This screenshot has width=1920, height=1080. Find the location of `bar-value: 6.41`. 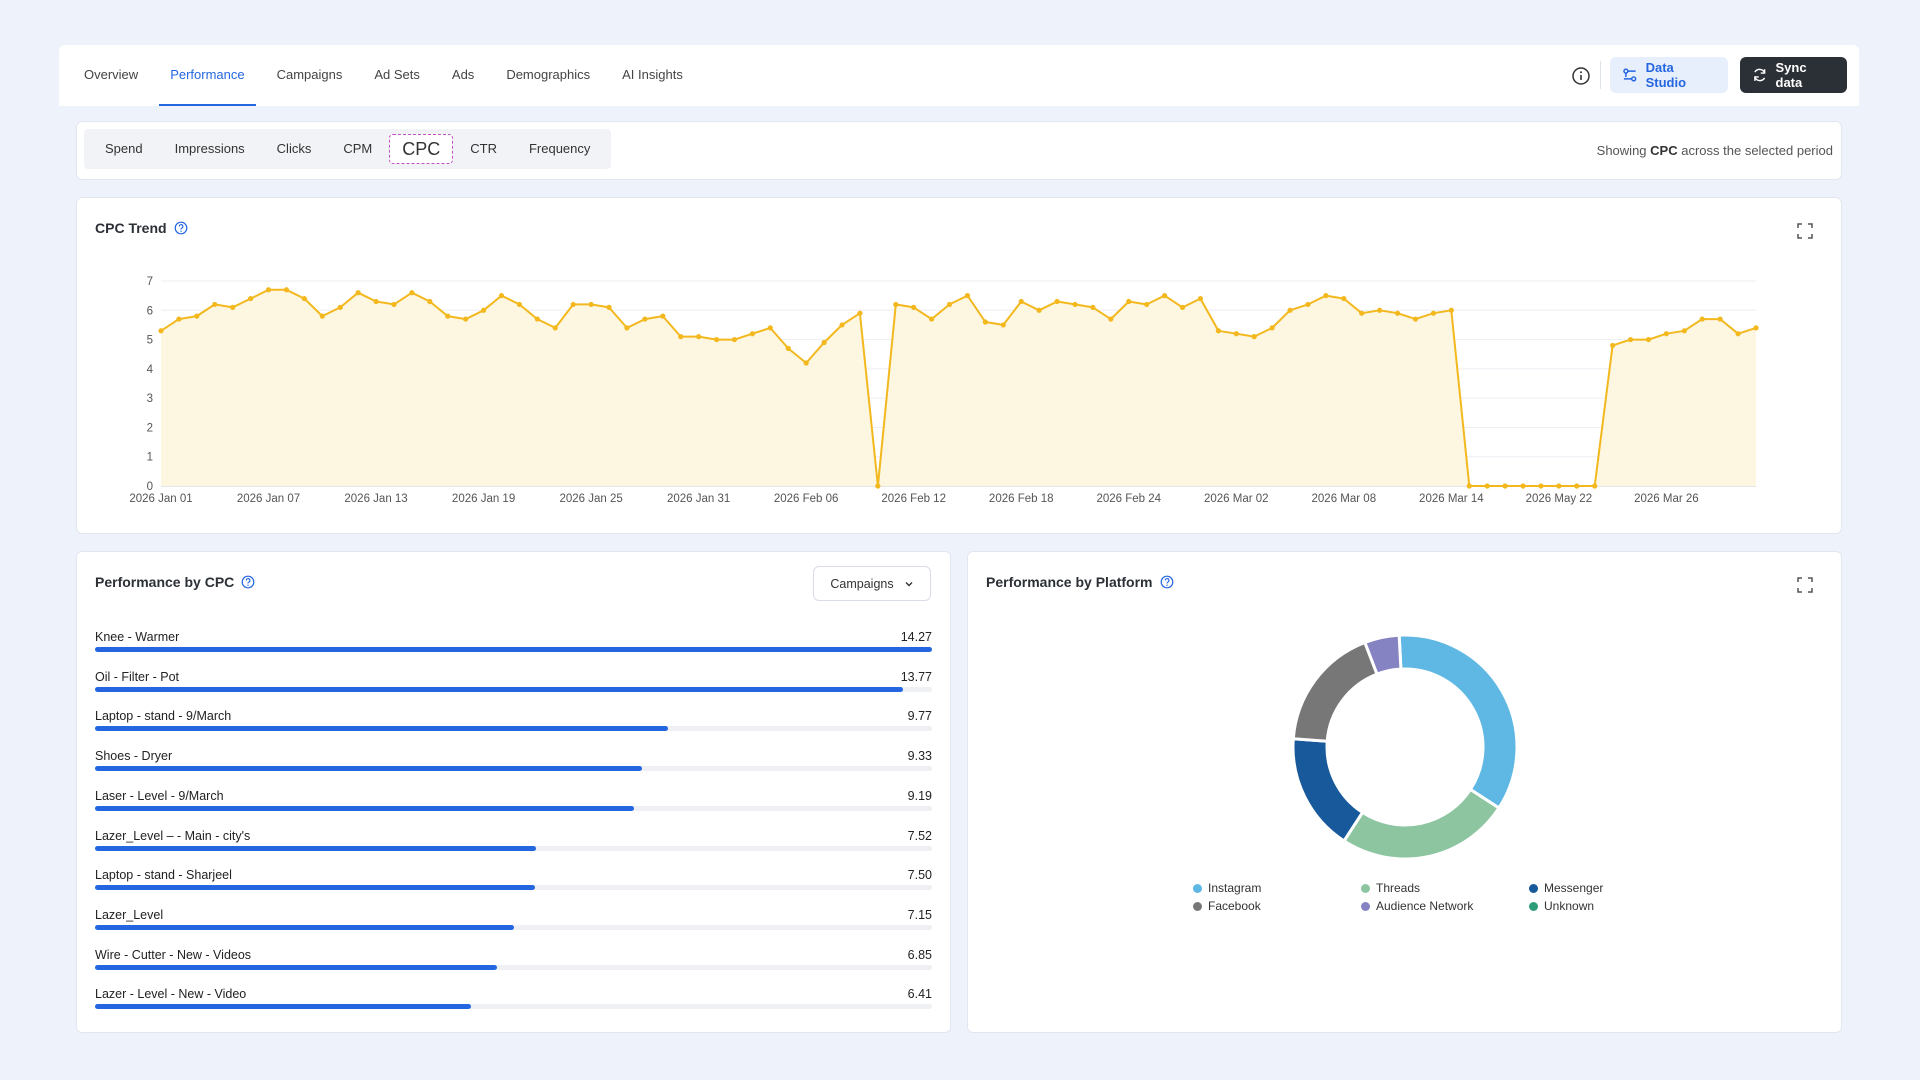

bar-value: 6.41 is located at coordinates (919, 994).